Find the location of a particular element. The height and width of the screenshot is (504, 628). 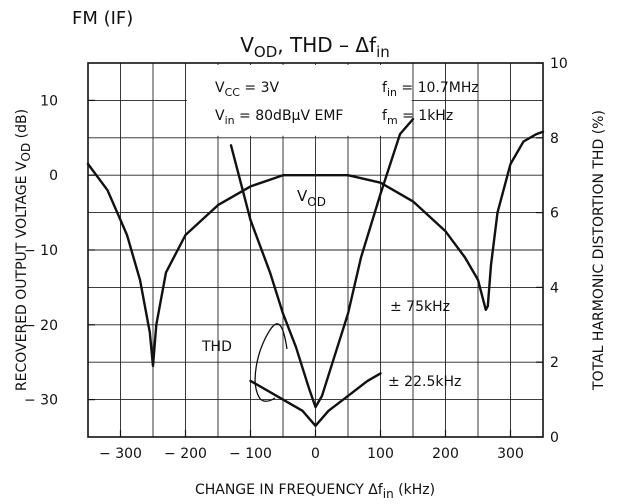

x-tick-label: − 200 is located at coordinates (185, 454).